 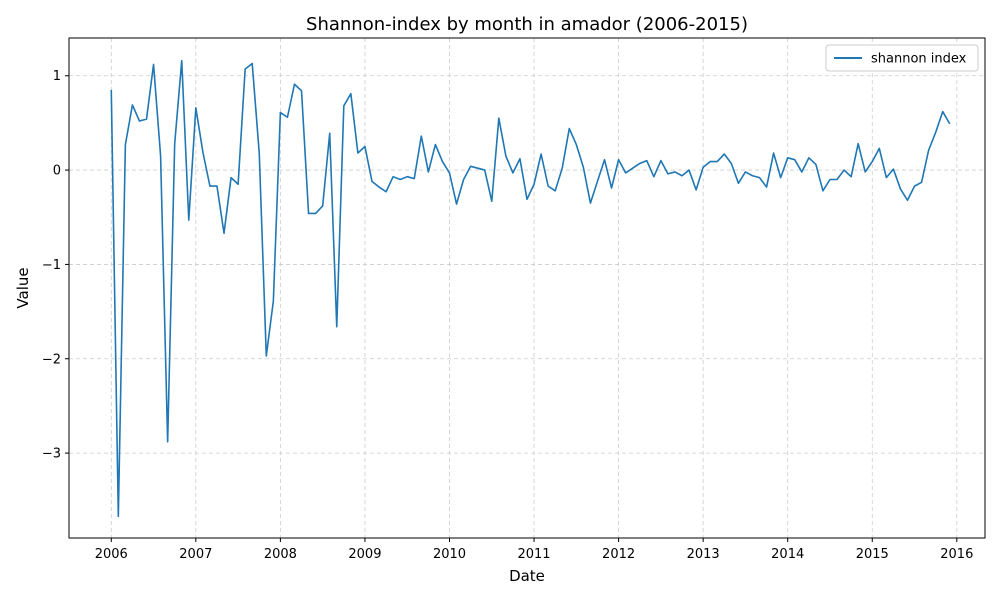 What do you see at coordinates (364, 554) in the screenshot?
I see `x-tick-label: 2009` at bounding box center [364, 554].